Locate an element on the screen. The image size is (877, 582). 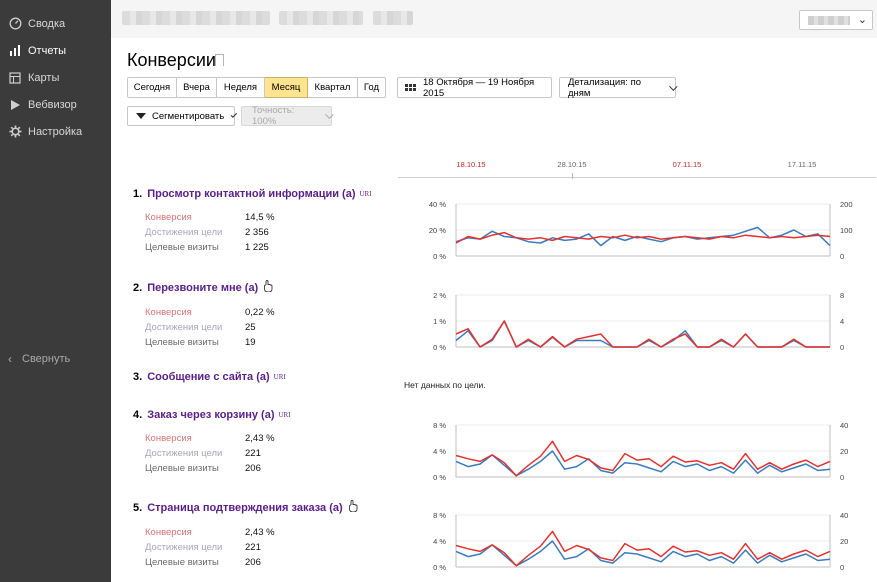
bookmark-icon is located at coordinates (219, 62).